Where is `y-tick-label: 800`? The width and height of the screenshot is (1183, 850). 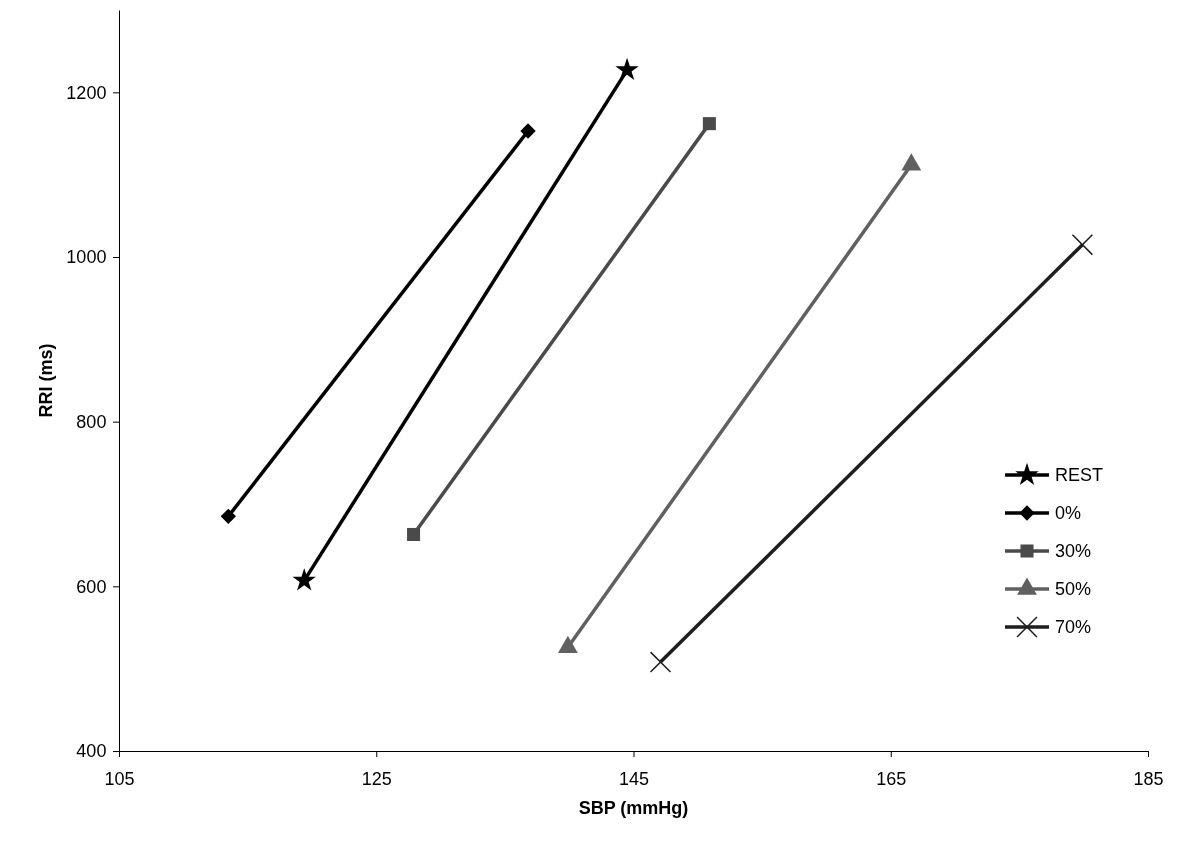 y-tick-label: 800 is located at coordinates (91, 421).